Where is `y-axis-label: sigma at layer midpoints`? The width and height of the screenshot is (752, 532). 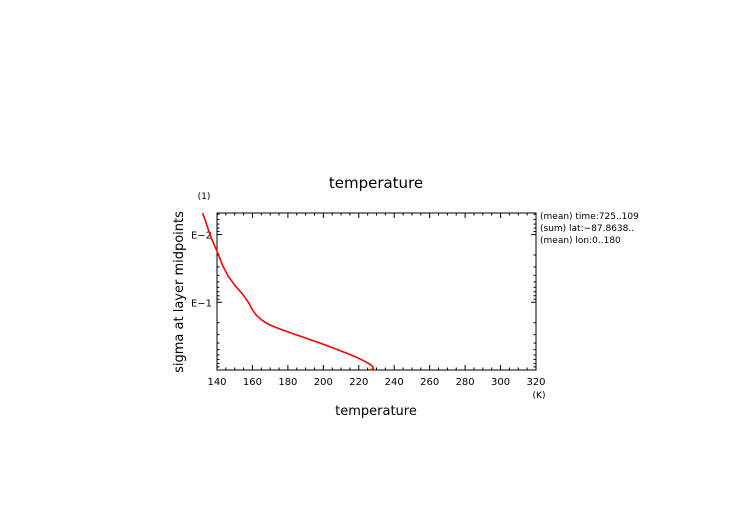 y-axis-label: sigma at layer midpoints is located at coordinates (179, 292).